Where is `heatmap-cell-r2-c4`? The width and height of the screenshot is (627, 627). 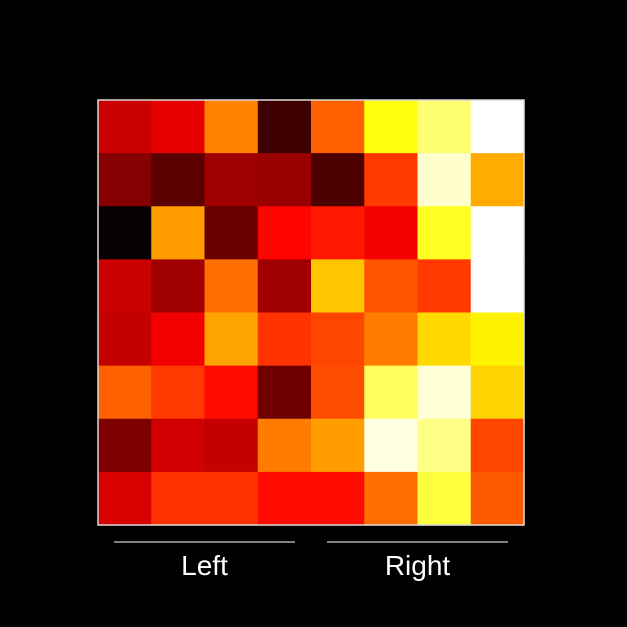
heatmap-cell-r2-c4 is located at coordinates (338, 233).